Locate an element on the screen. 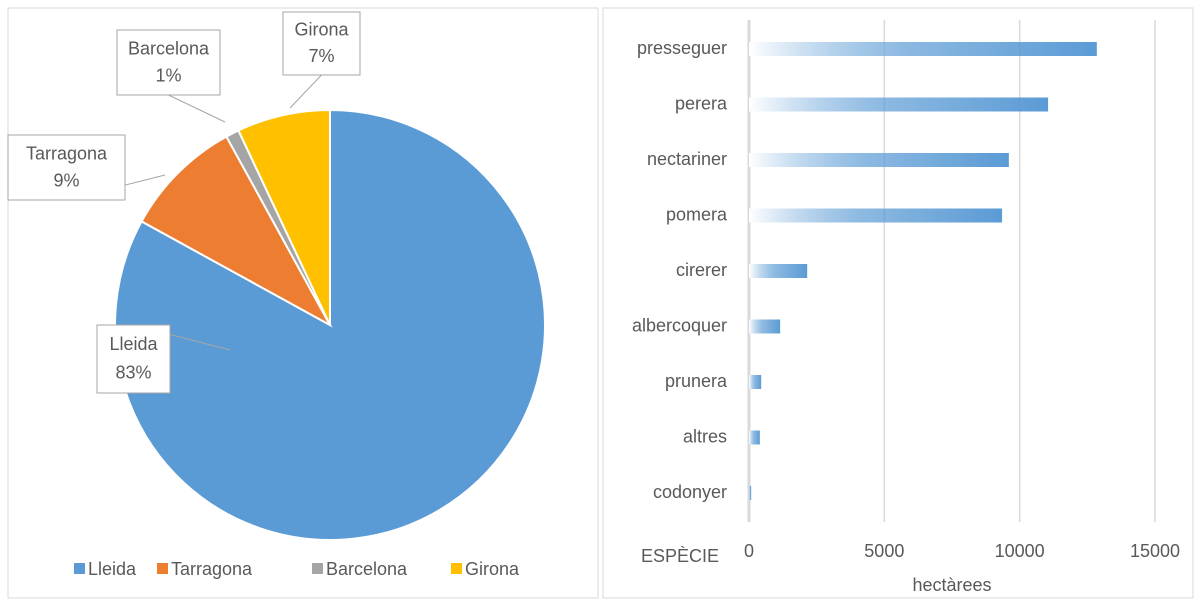 The height and width of the screenshot is (603, 1197). y-tick-label: nectariner is located at coordinates (687, 159).